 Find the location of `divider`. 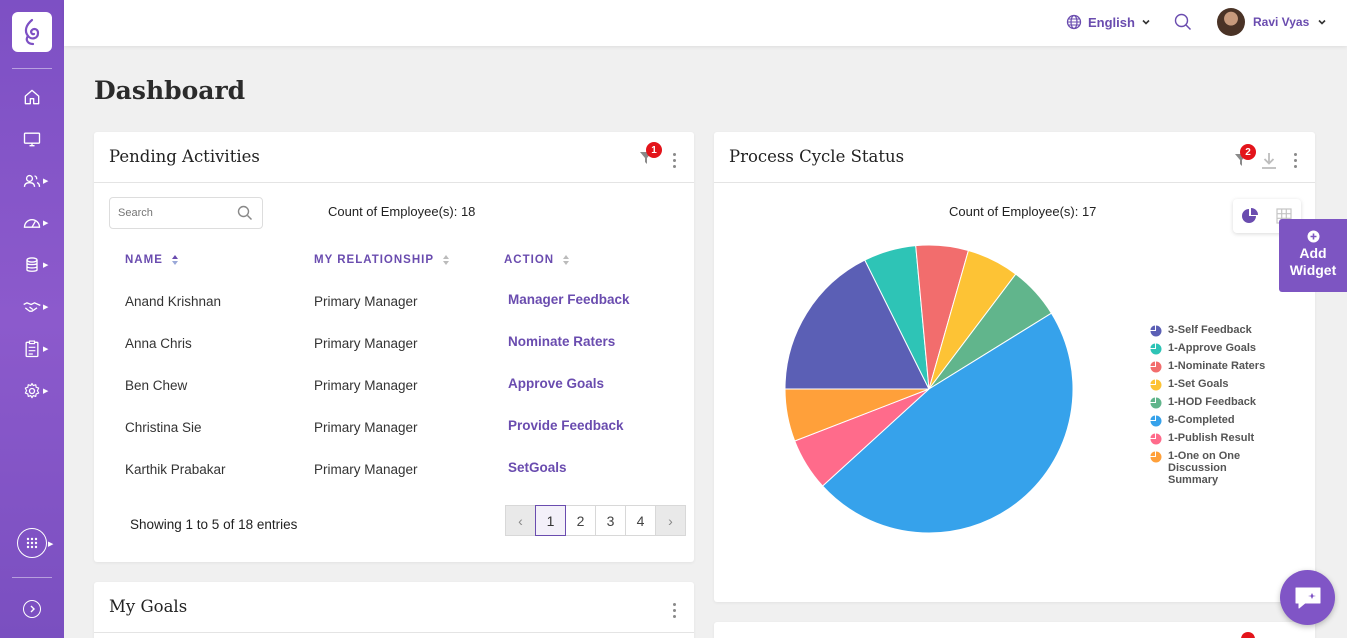

divider is located at coordinates (394, 632).